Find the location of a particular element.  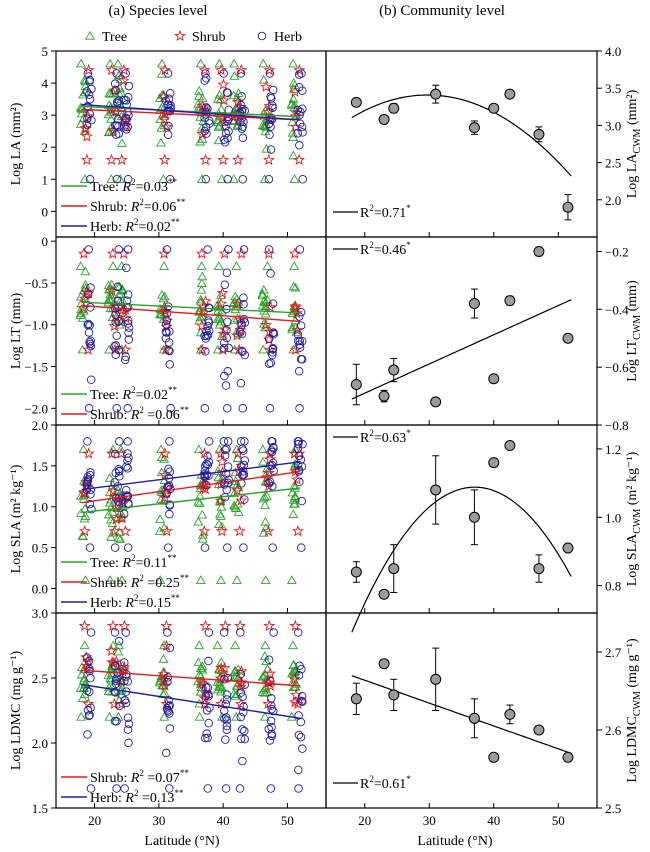

series-herb is located at coordinates (194, 126).